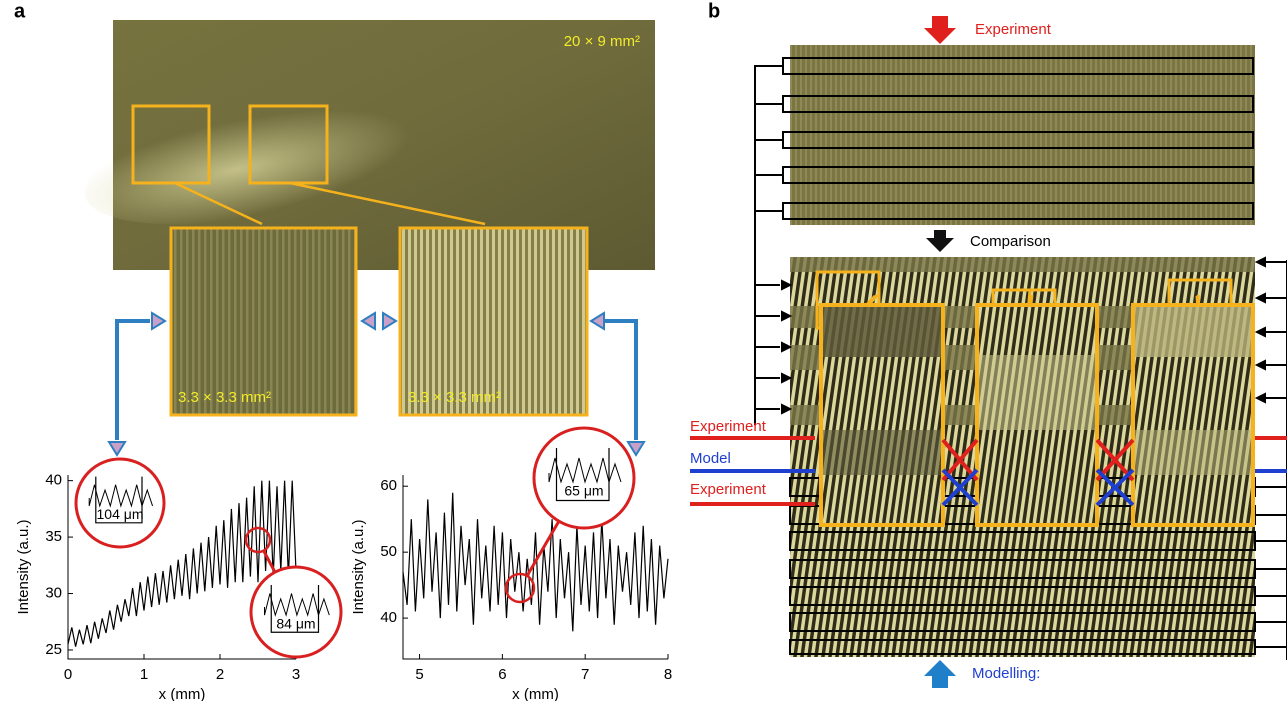  I want to click on axes, so click(535, 567).